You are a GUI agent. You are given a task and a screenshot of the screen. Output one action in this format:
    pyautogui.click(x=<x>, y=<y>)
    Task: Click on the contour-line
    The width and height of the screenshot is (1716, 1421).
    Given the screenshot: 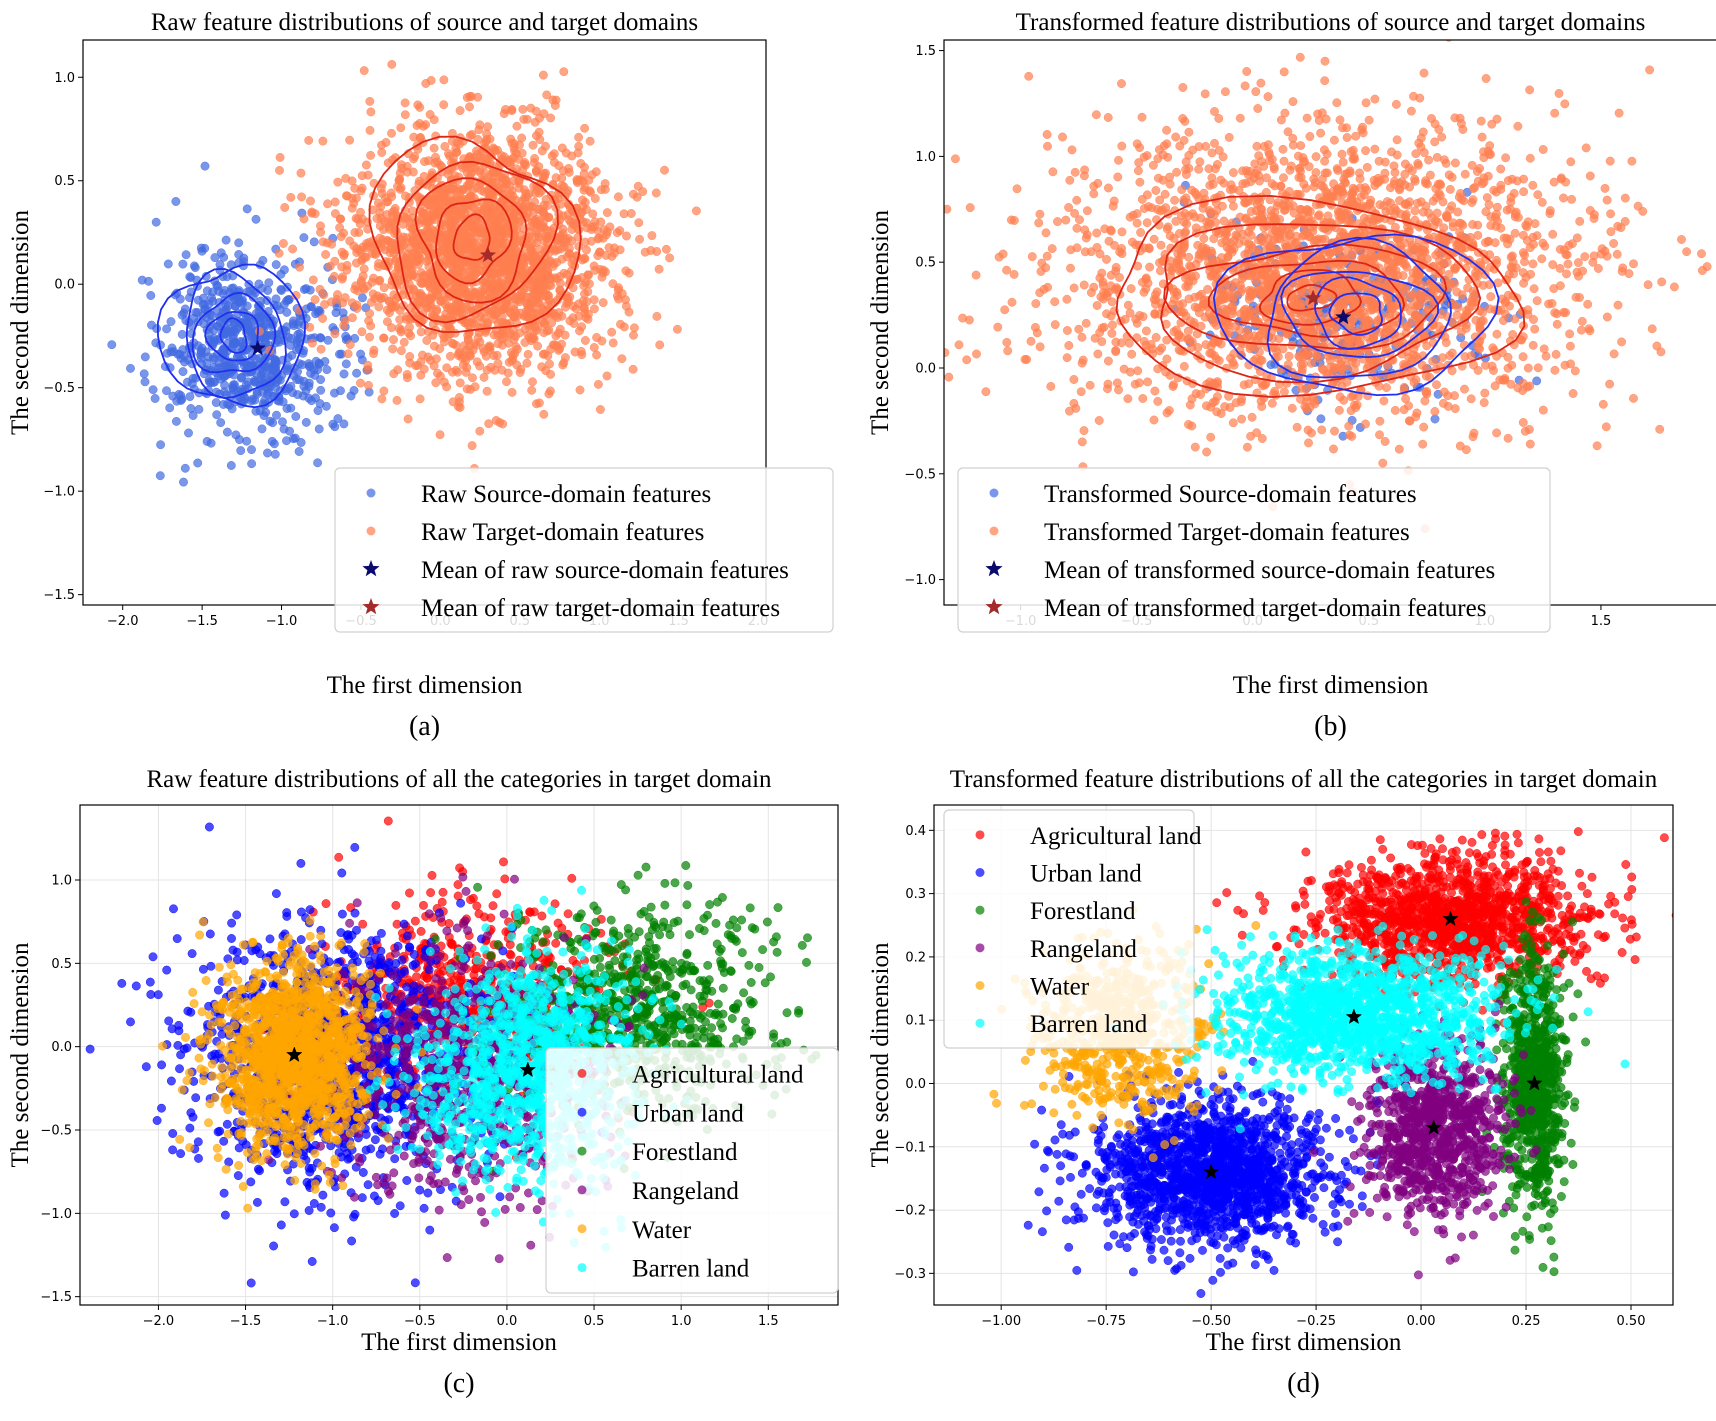 What is the action you would take?
    pyautogui.click(x=231, y=336)
    